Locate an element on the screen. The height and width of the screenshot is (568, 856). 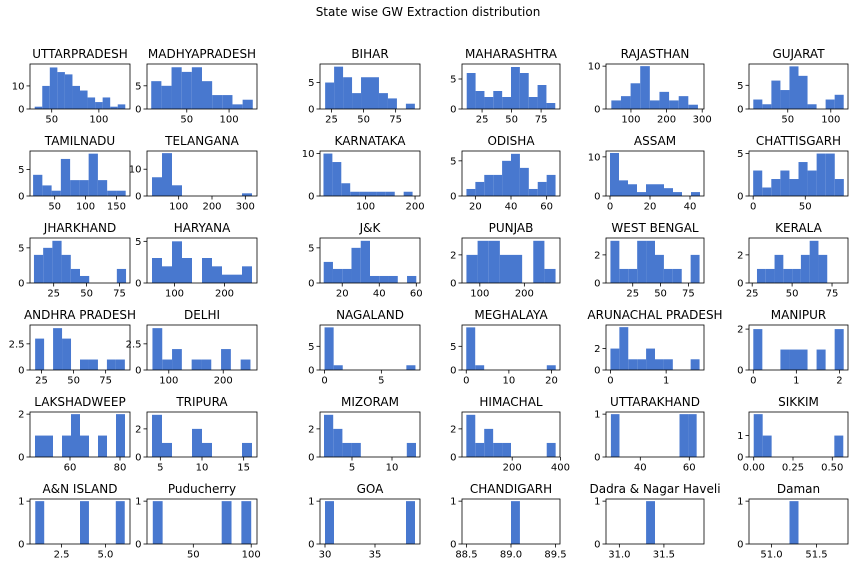
panel-title: DELHI is located at coordinates (202, 315).